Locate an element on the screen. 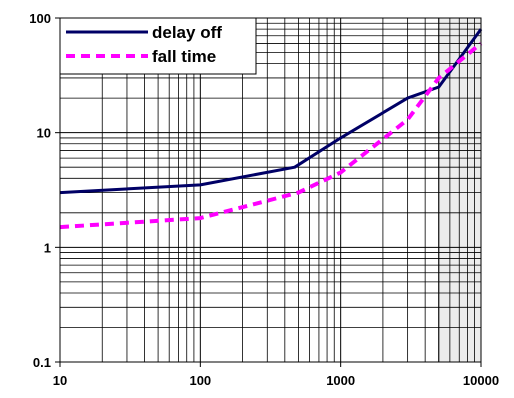 Image resolution: width=514 pixels, height=398 pixels. legend-label-fall-time: fall time is located at coordinates (184, 56).